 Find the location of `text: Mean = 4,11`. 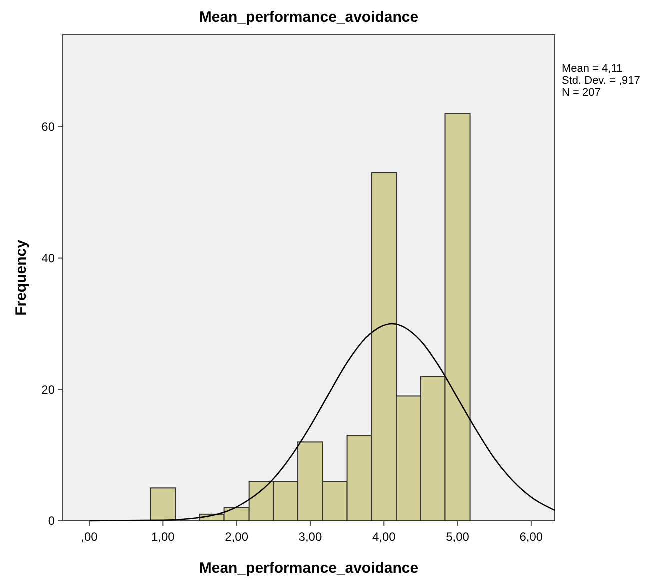

text: Mean = 4,11 is located at coordinates (592, 69).